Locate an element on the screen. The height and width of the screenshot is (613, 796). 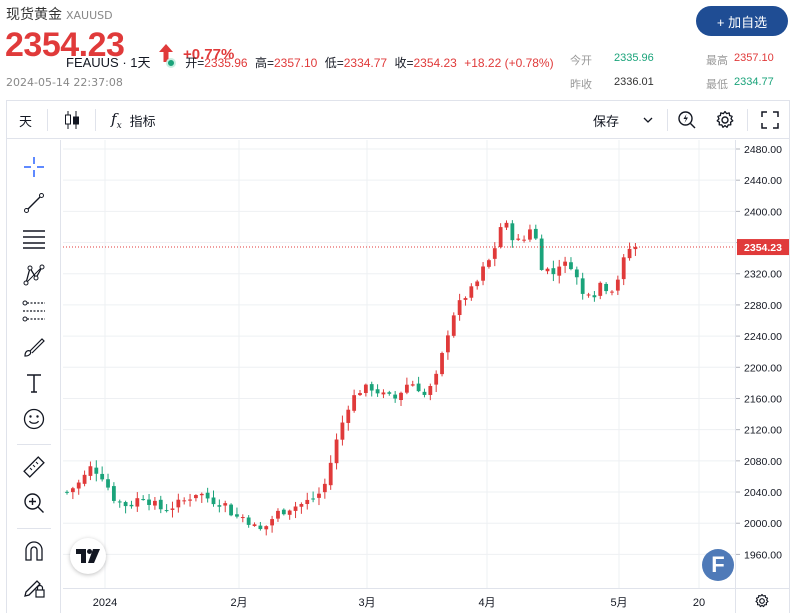
legend-low: 2334.77 is located at coordinates (365, 63).